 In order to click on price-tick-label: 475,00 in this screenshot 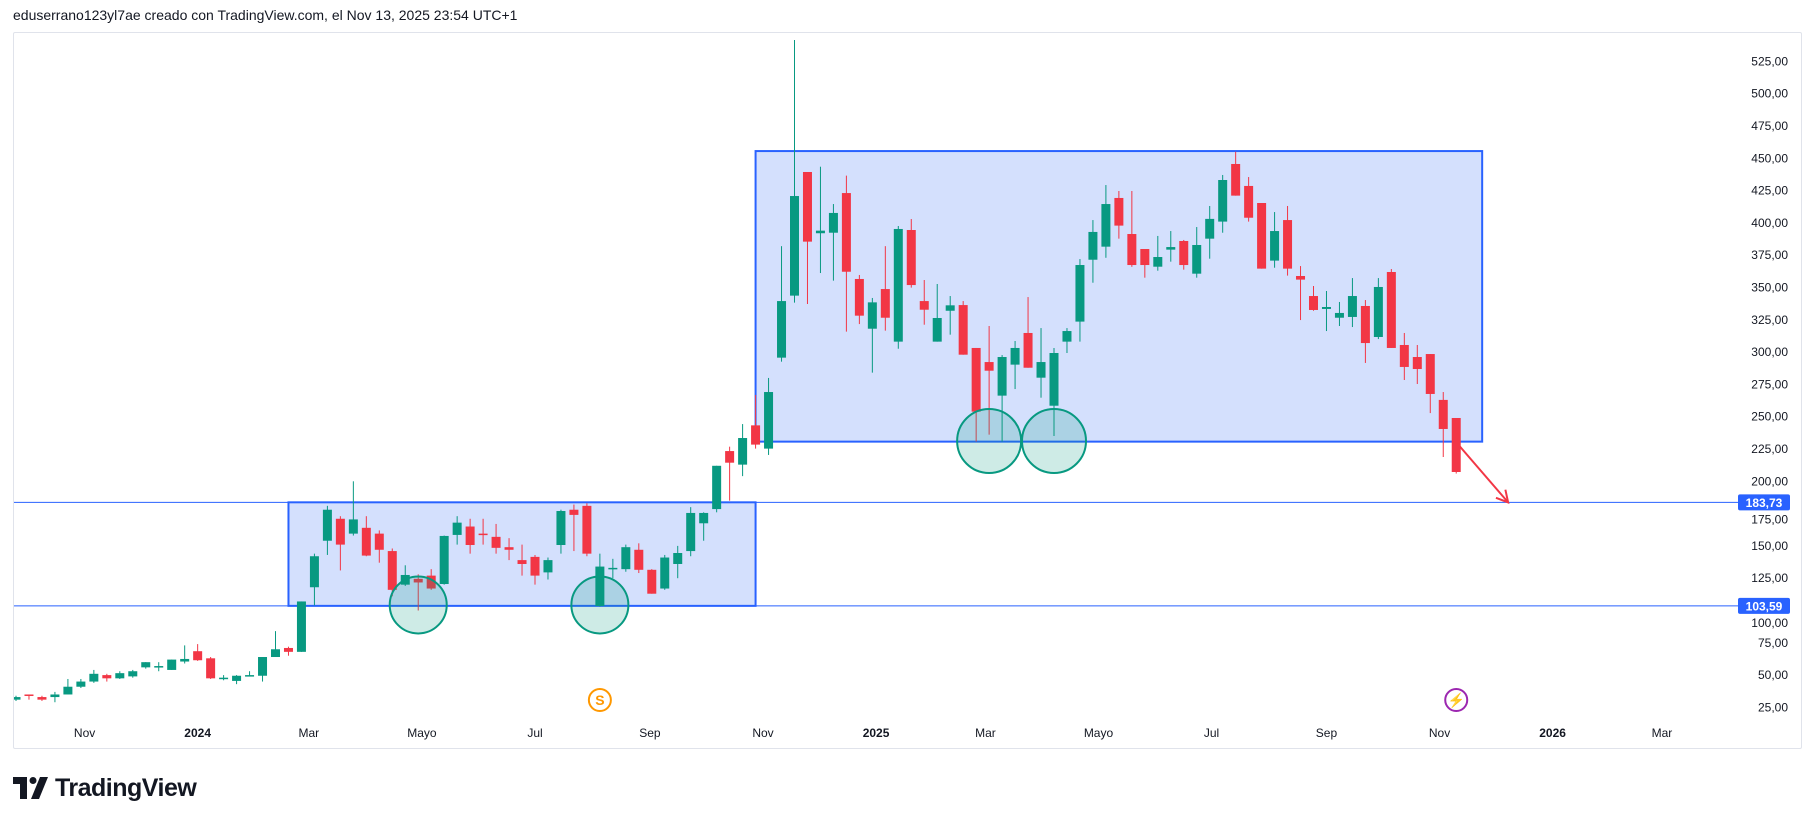, I will do `click(1769, 126)`.